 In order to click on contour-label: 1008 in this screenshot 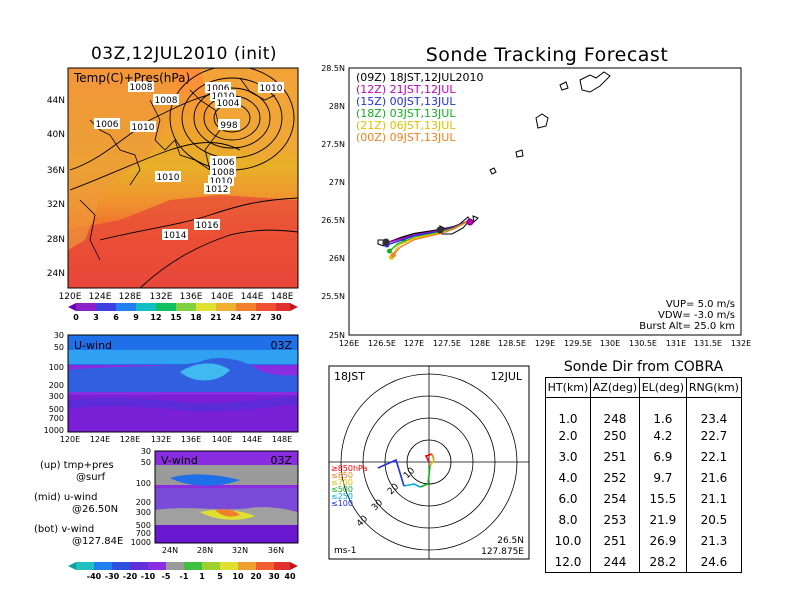, I will do `click(166, 101)`.